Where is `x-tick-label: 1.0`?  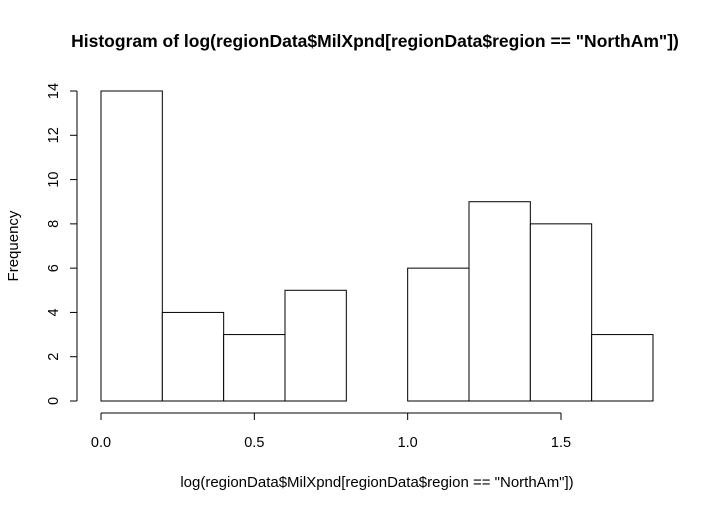 x-tick-label: 1.0 is located at coordinates (408, 443).